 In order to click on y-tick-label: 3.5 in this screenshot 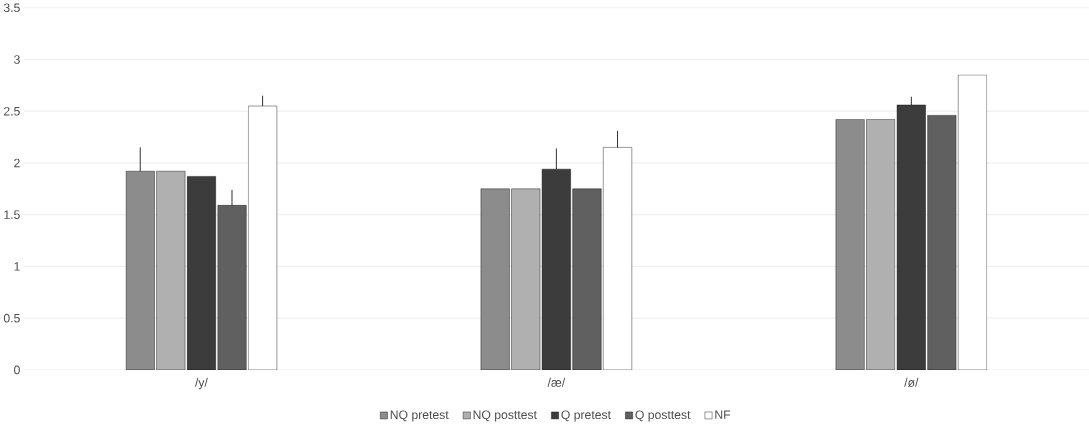, I will do `click(11, 8)`.